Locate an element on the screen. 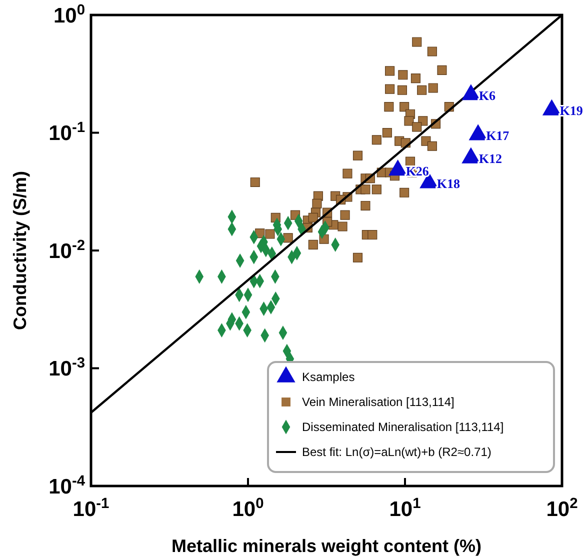  x-tick-label: 10$^{0}$ is located at coordinates (248, 508).